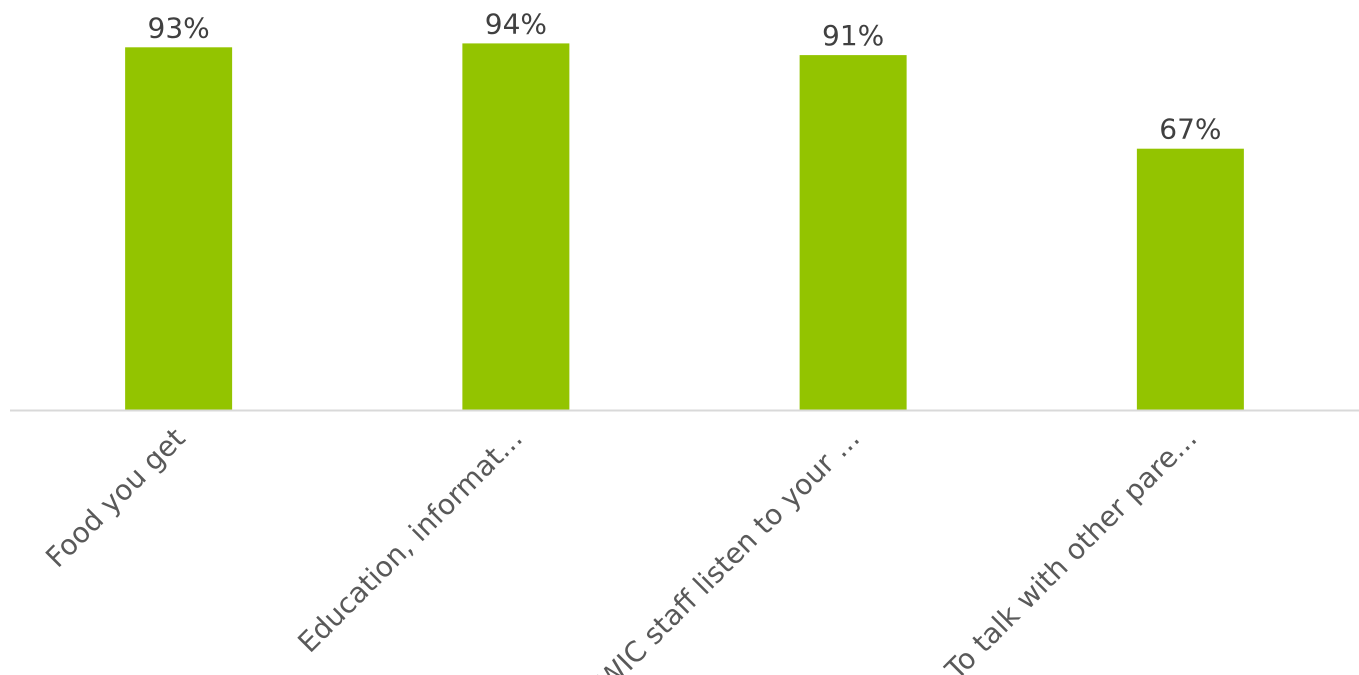 The image size is (1359, 675). What do you see at coordinates (179, 27) in the screenshot?
I see `data-label-1: 93%` at bounding box center [179, 27].